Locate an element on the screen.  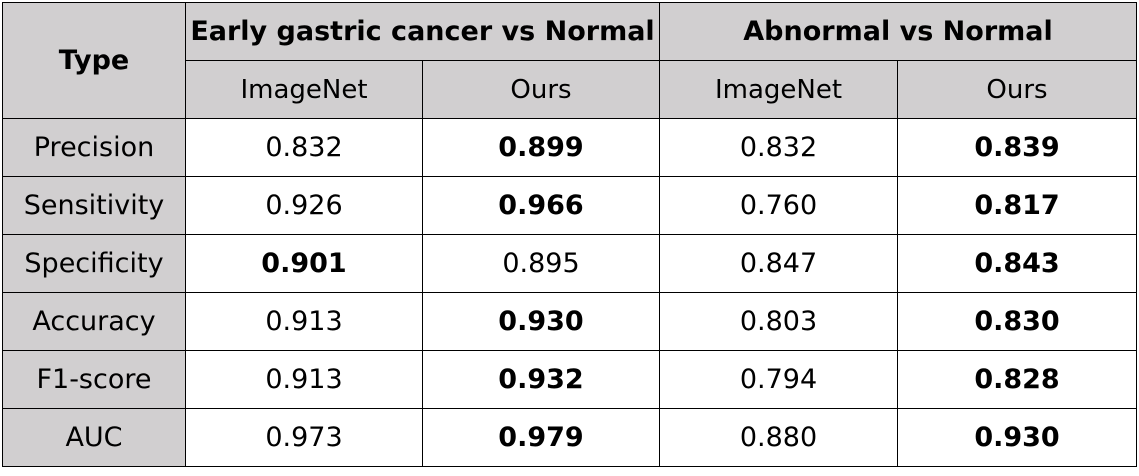
type-header: Type is located at coordinates (94, 60).